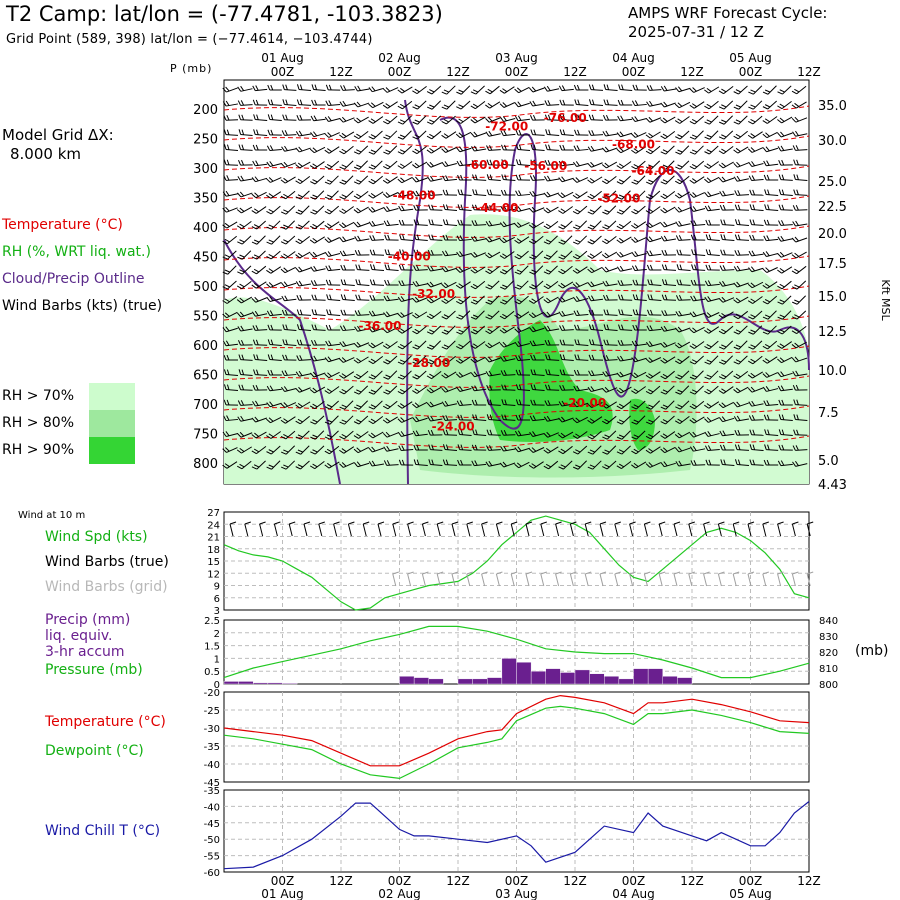 The image size is (900, 900). Describe the element at coordinates (213, 574) in the screenshot. I see `y-tick-label: 12` at that location.